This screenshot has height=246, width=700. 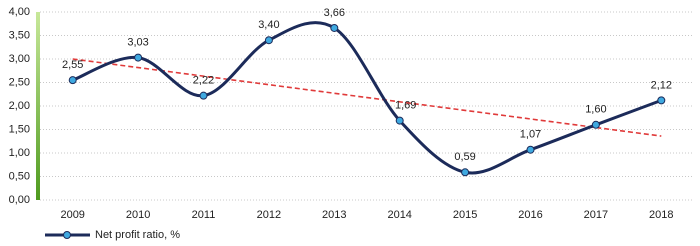 What do you see at coordinates (19, 12) in the screenshot?
I see `y-tick-label: 4,00` at bounding box center [19, 12].